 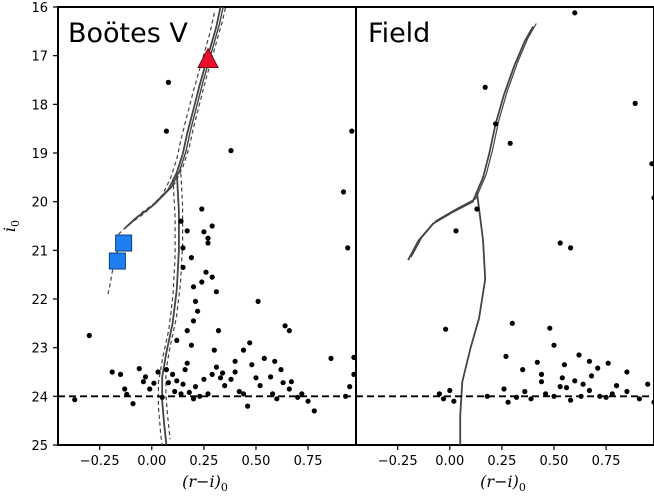 I want to click on x-axis-title: (r−i)0, so click(x=503, y=483).